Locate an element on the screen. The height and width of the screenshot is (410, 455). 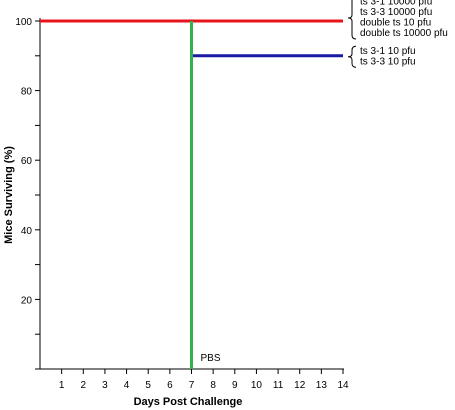
y-tick-label: 80 is located at coordinates (27, 92).